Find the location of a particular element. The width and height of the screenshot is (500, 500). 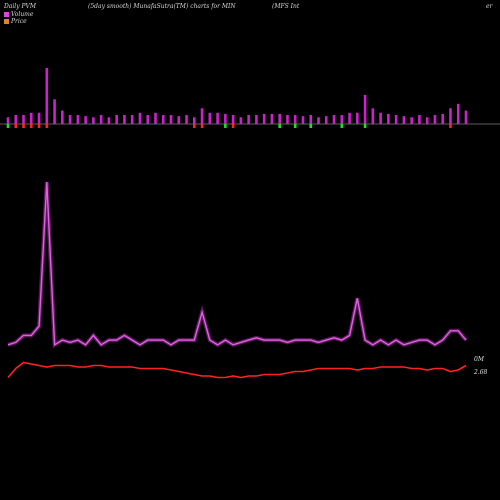

legend-volume-swatch is located at coordinates (6, 14).